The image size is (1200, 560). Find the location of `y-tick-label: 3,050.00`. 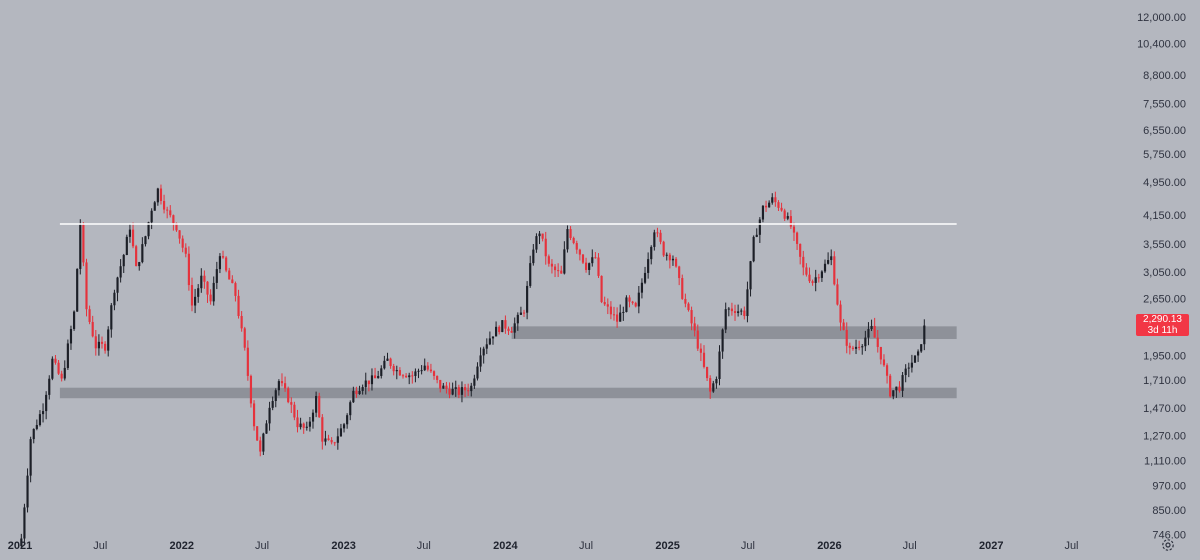

y-tick-label: 3,050.00 is located at coordinates (1164, 273).